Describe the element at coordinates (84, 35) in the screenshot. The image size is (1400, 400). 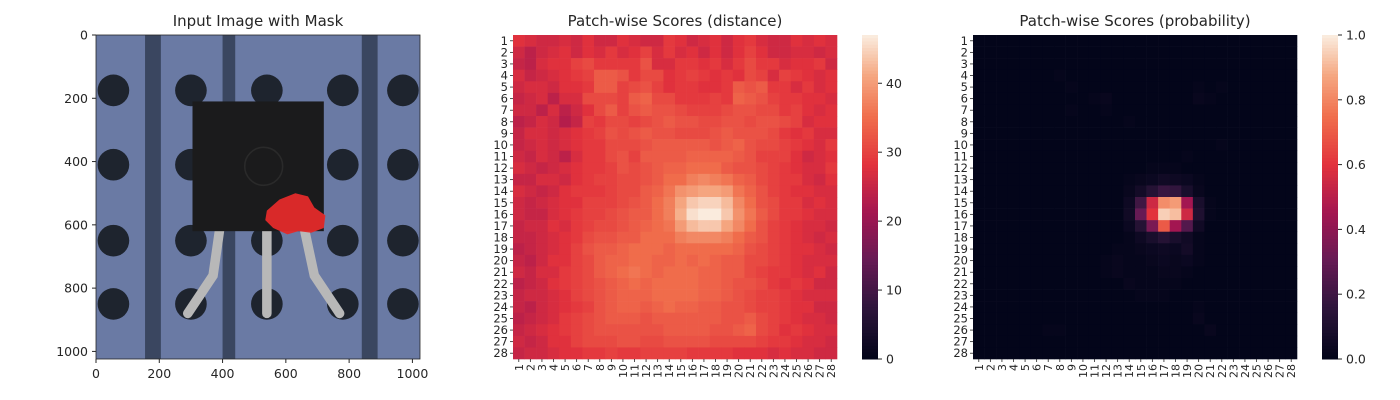
I see `y-tick-label: 0` at that location.